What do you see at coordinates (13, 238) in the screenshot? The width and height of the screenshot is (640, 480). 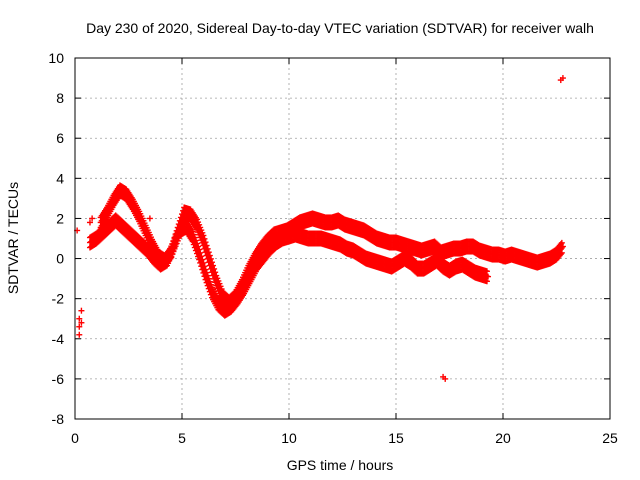 I see `y-axis-label: SDTVAR / TECUs` at bounding box center [13, 238].